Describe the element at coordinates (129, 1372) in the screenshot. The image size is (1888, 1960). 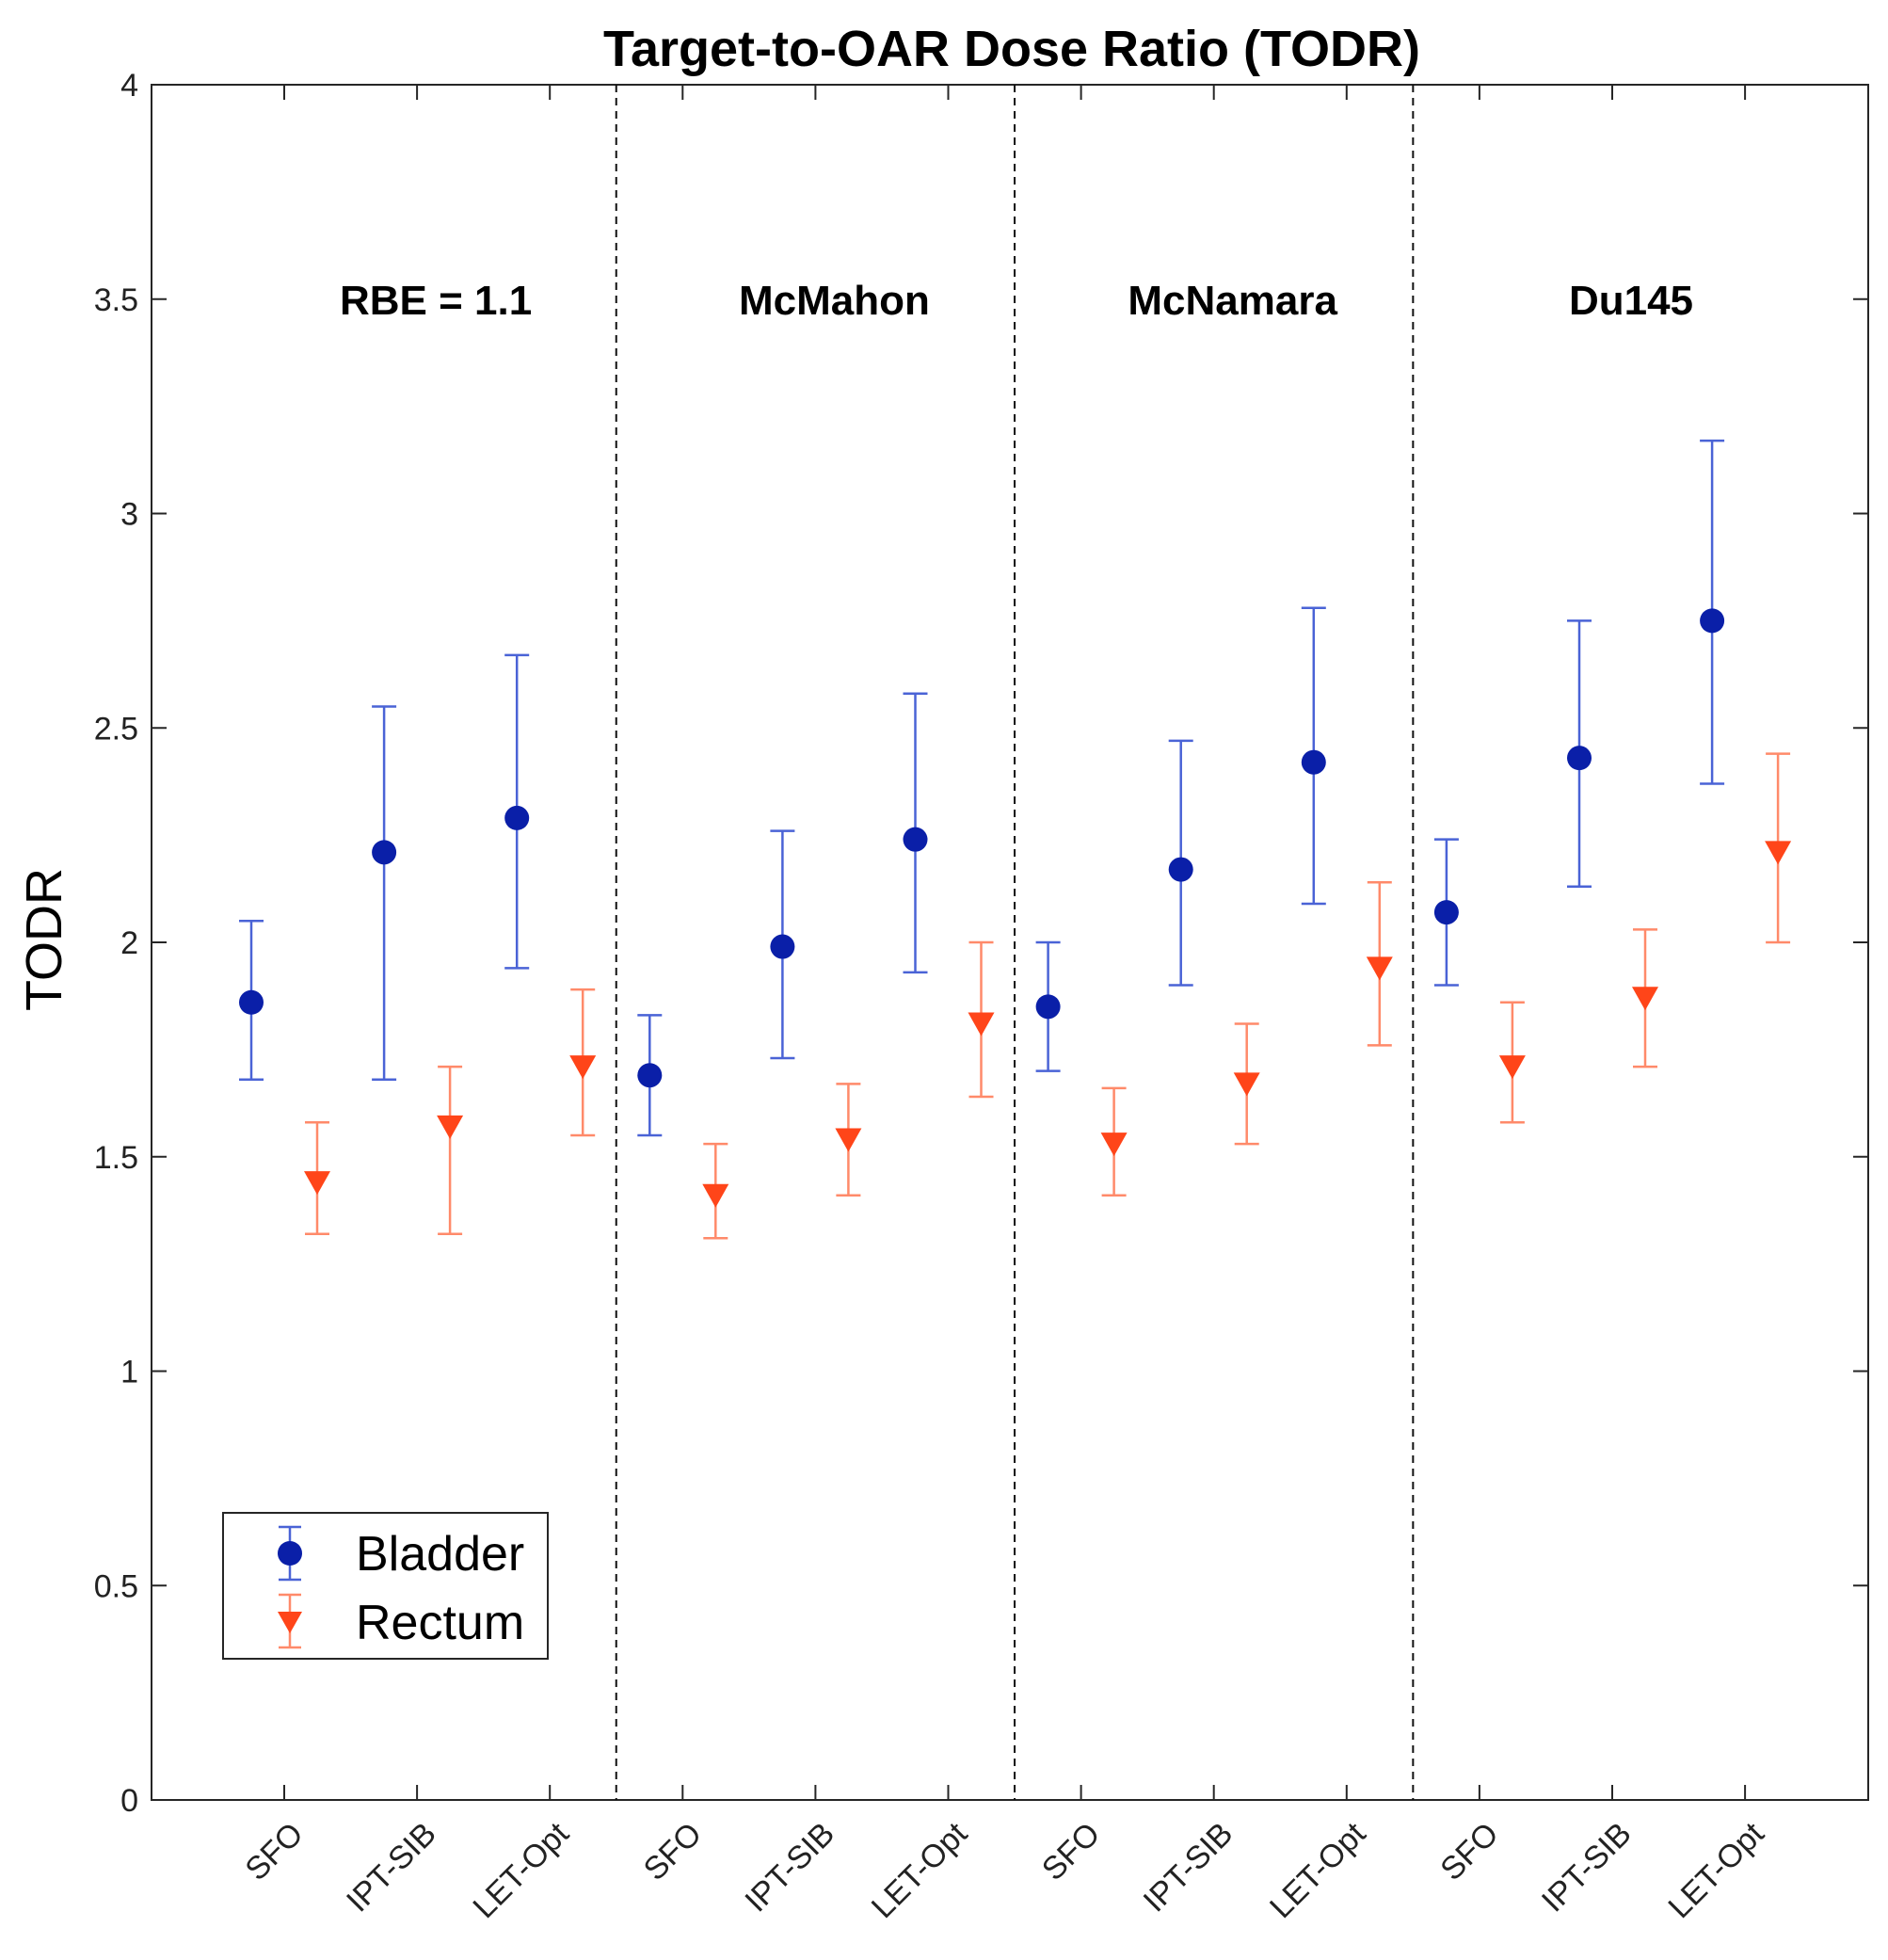
I see `y-tick-label: 1` at that location.